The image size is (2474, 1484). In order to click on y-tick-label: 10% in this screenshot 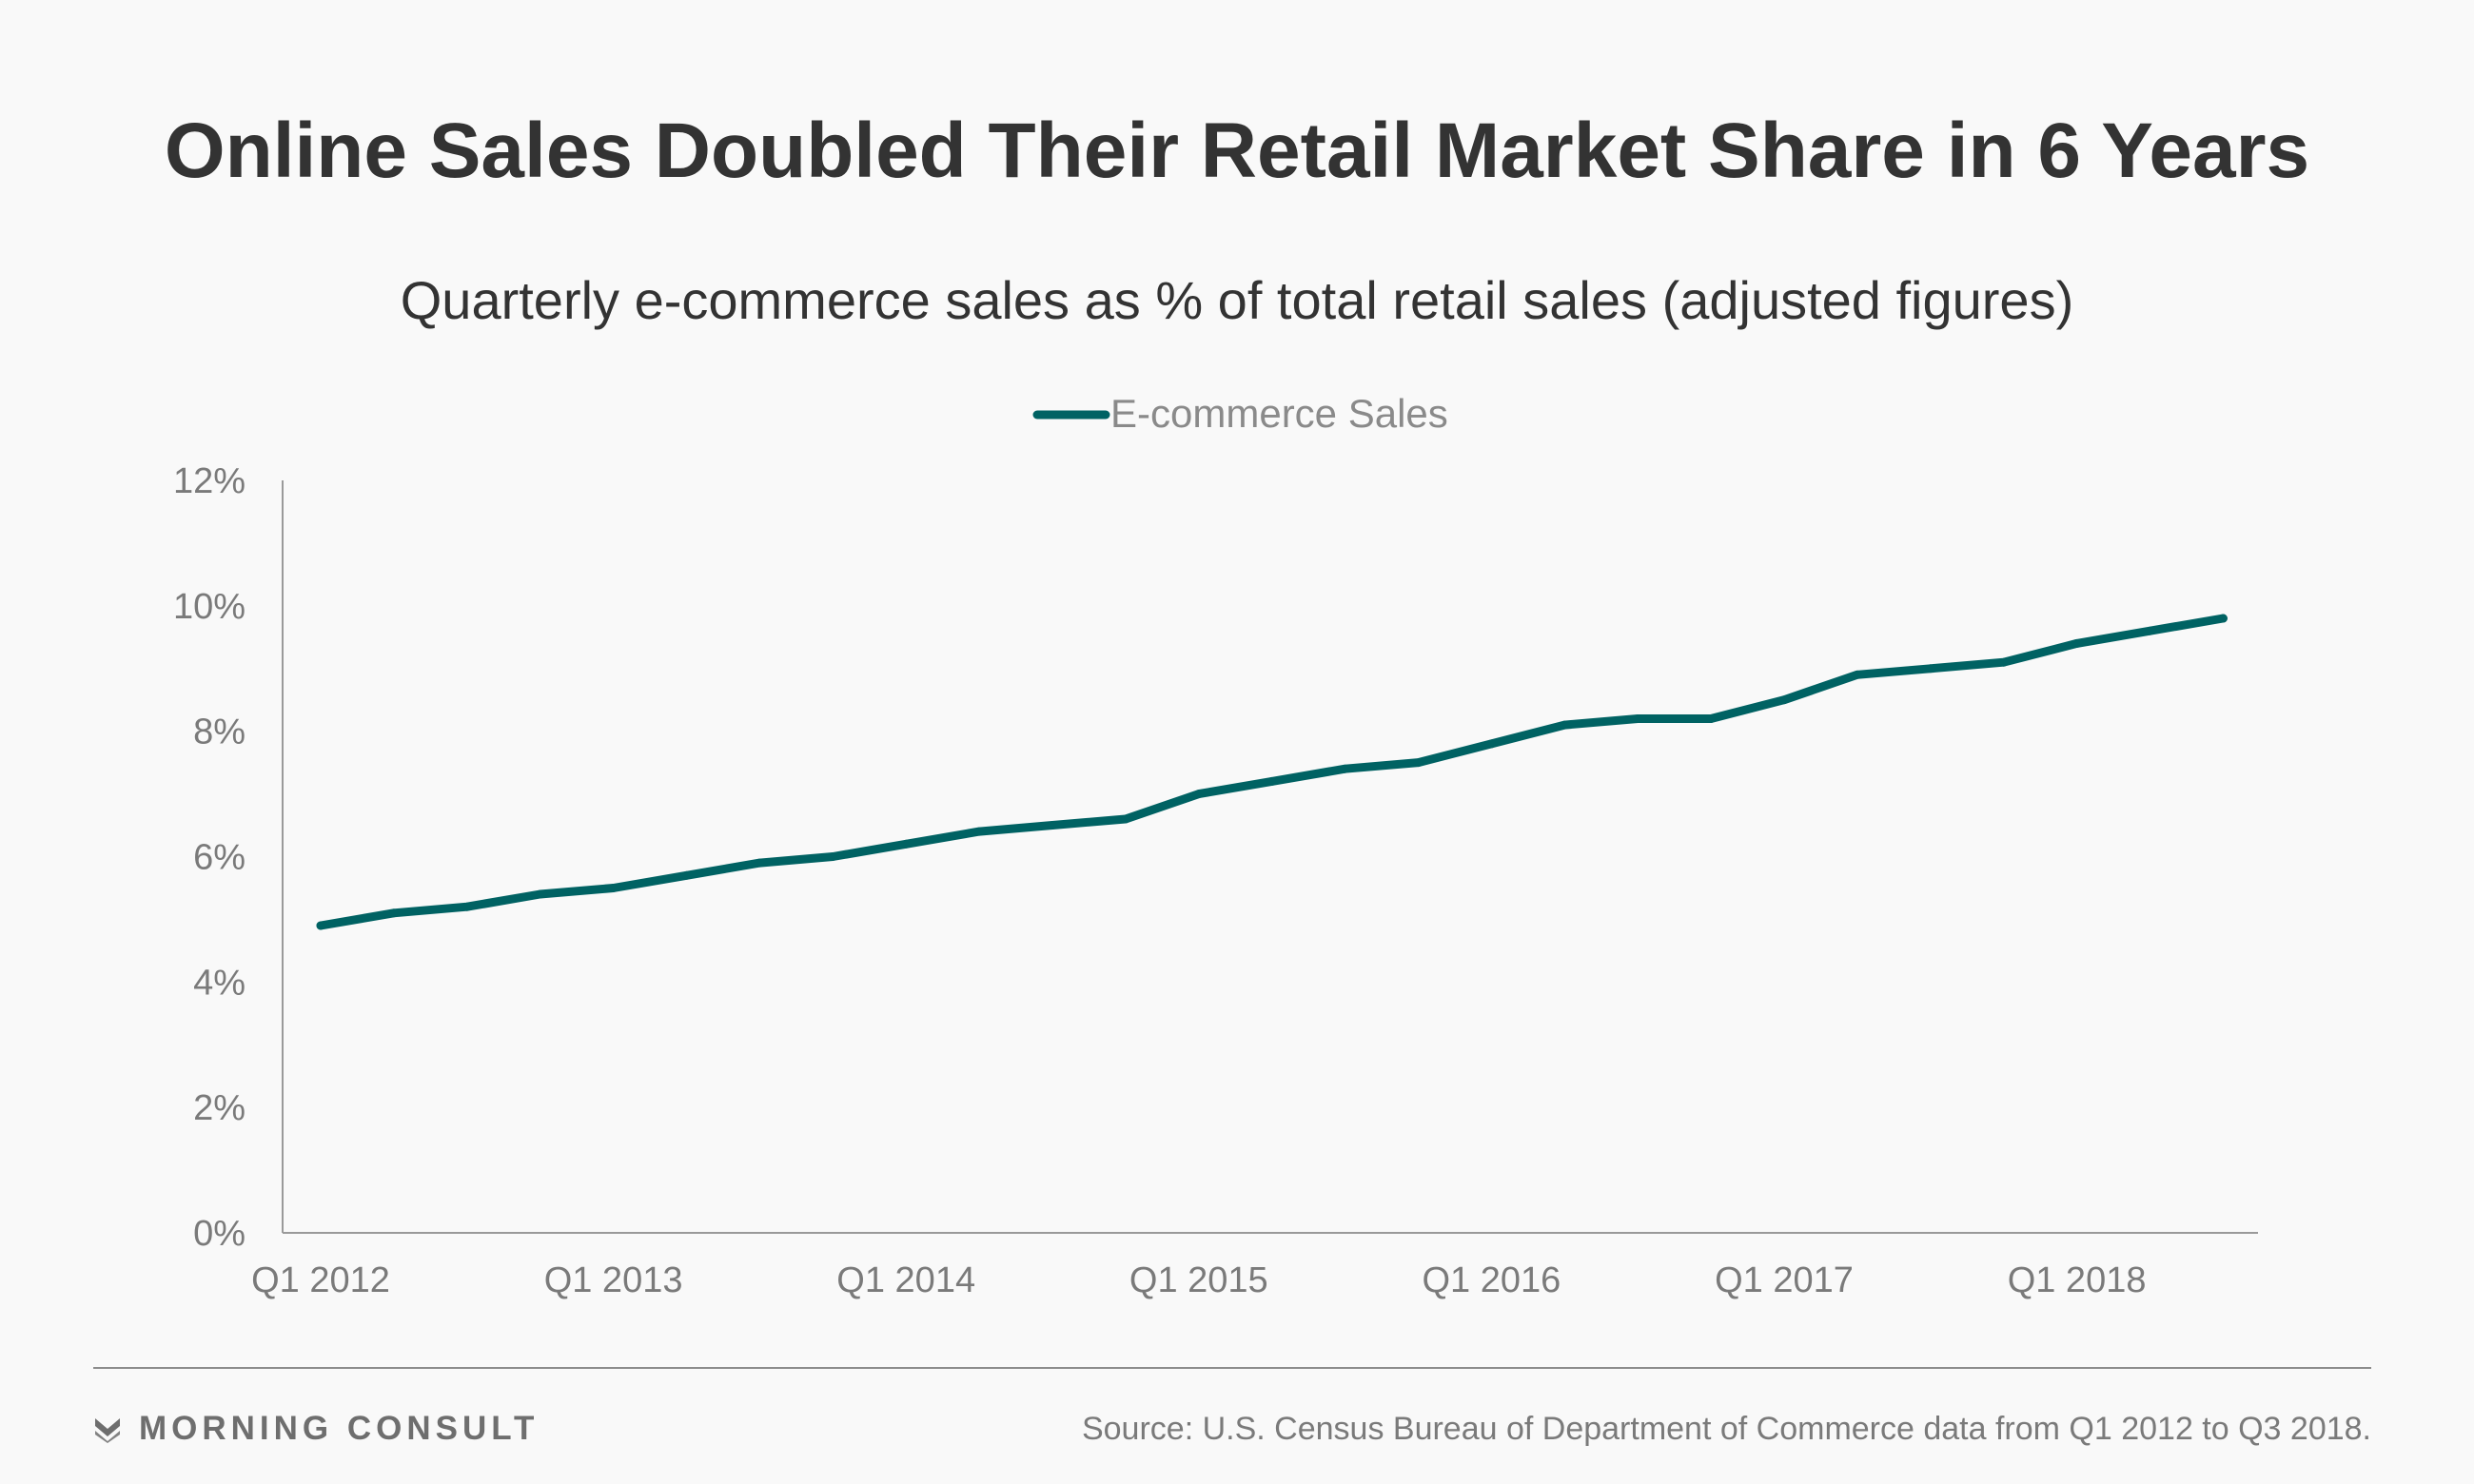, I will do `click(209, 607)`.